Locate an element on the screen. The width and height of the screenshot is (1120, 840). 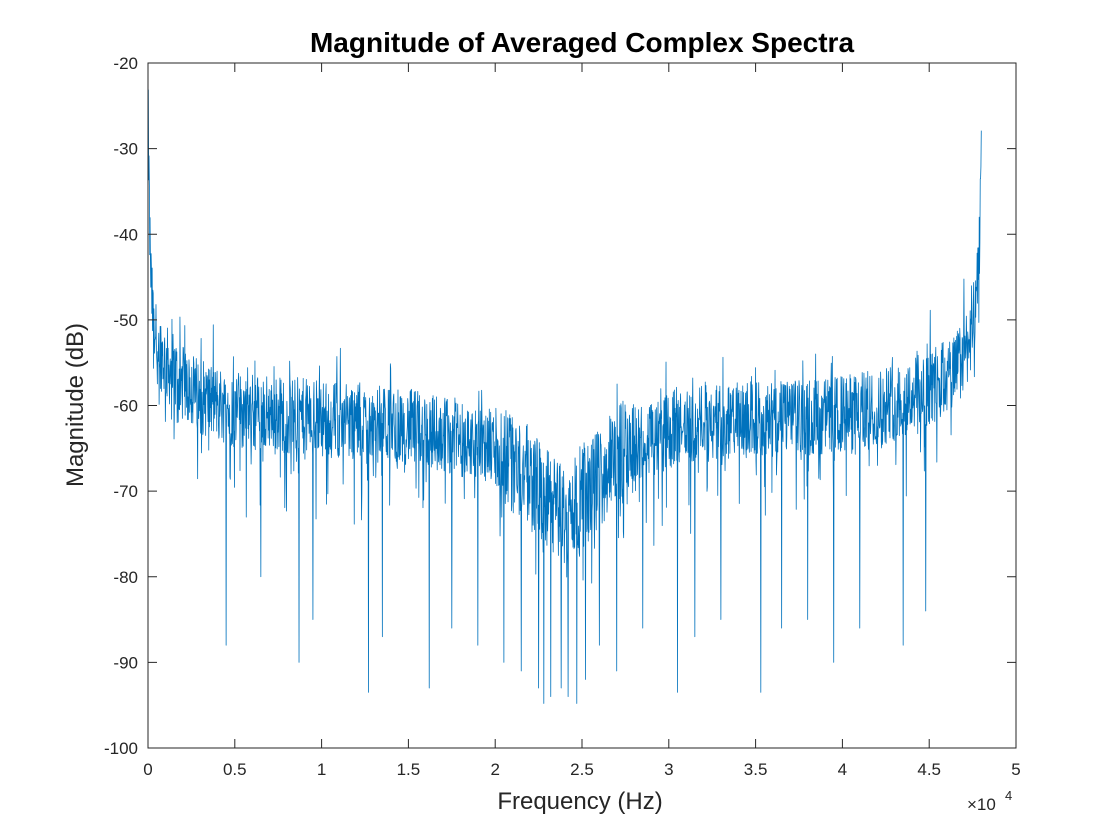
x-axis-label: Frequency (Hz) is located at coordinates (579, 801).